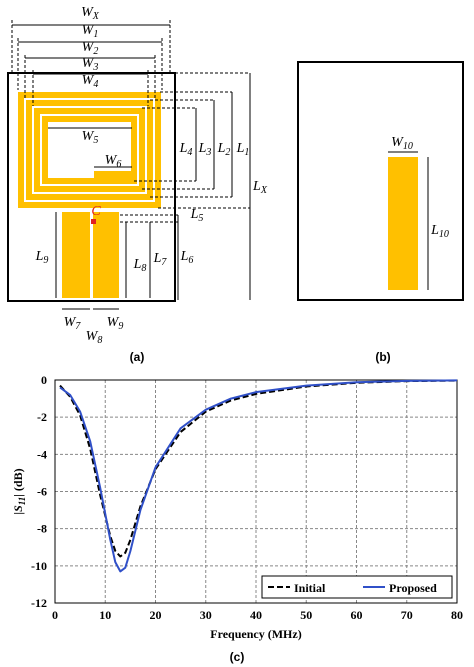  Describe the element at coordinates (42, 529) in the screenshot. I see `y-tick-label: -8` at that location.